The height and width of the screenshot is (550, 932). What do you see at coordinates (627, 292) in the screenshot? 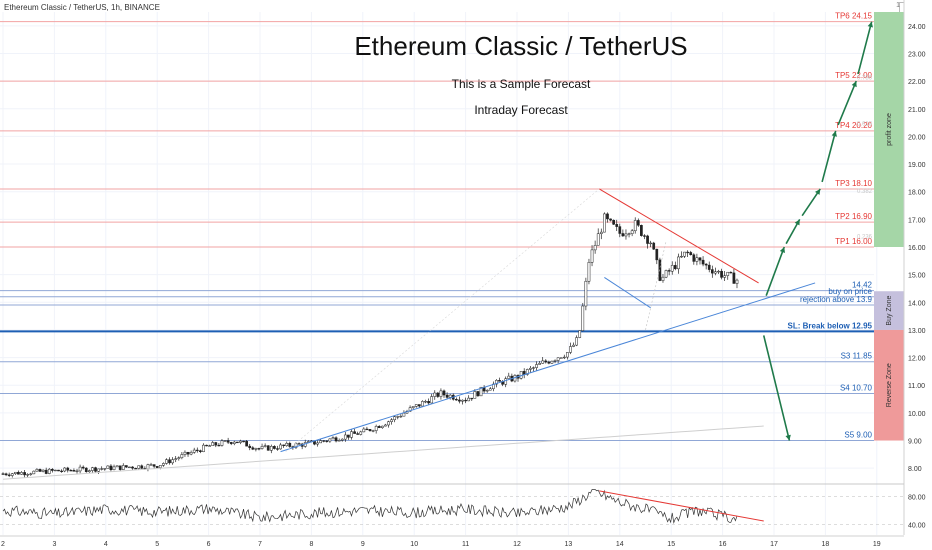
I see `pattern-line` at bounding box center [627, 292].